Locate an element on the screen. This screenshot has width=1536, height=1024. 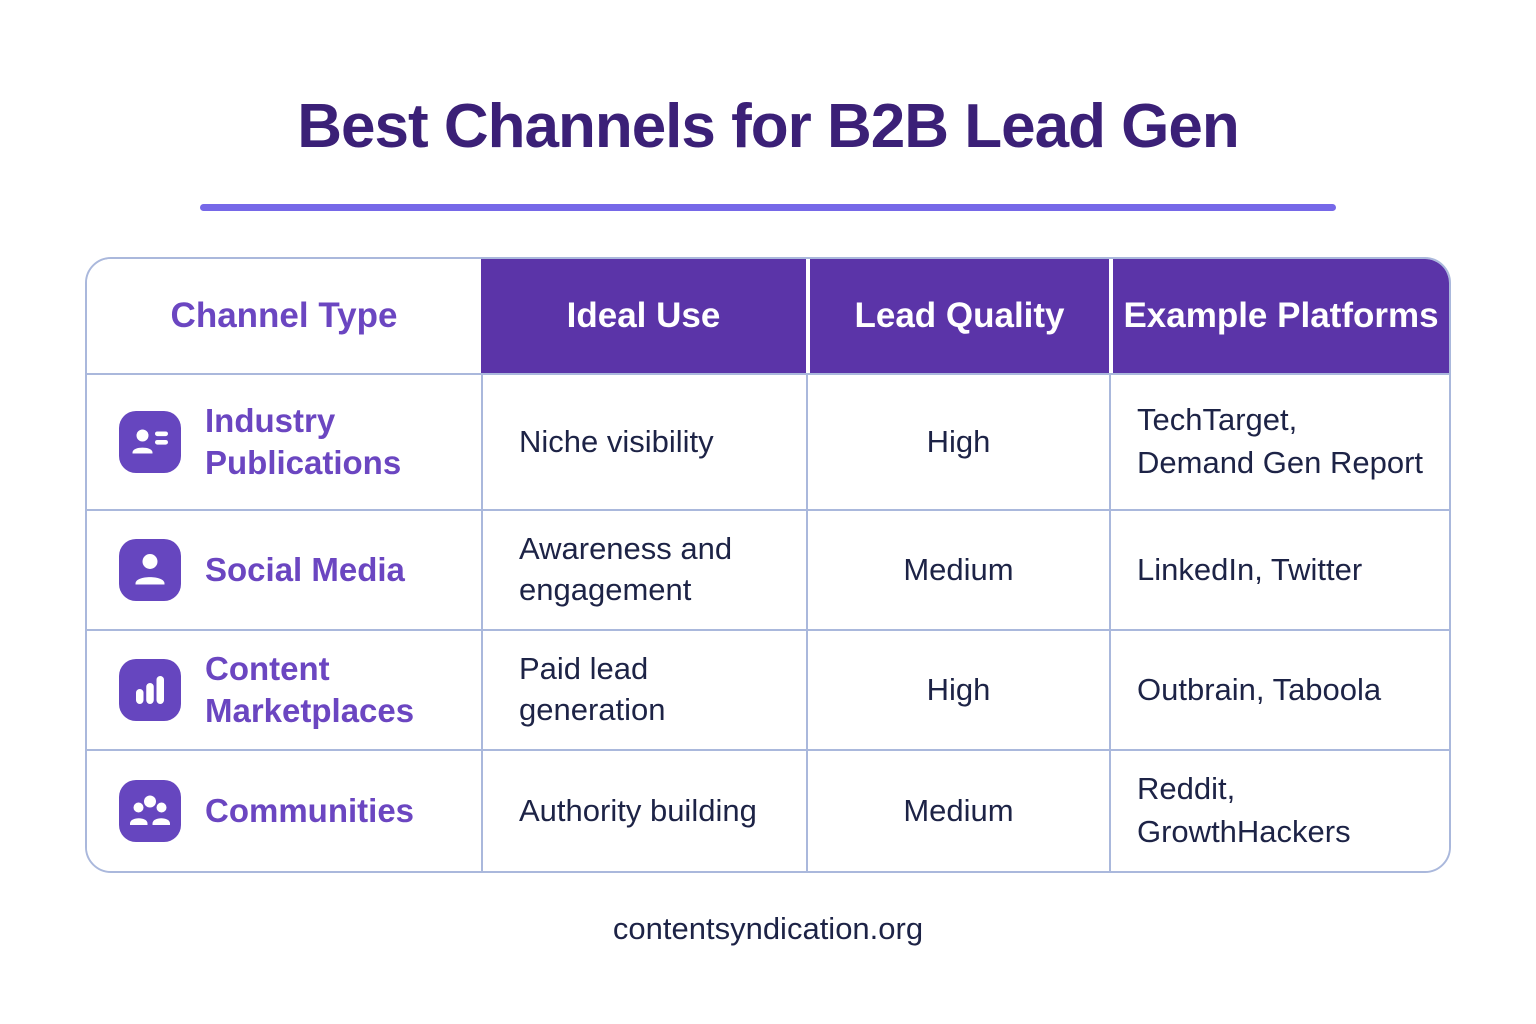
platform-line: GrowthHackers is located at coordinates (1244, 831).